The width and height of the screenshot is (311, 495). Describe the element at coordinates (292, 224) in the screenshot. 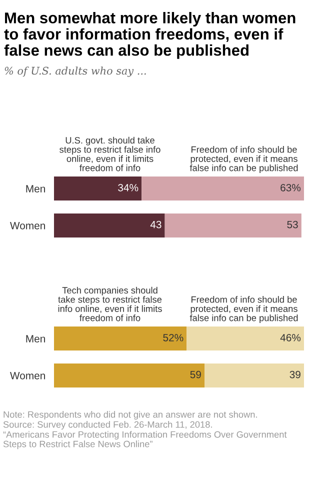

I see `data-label: 53` at that location.